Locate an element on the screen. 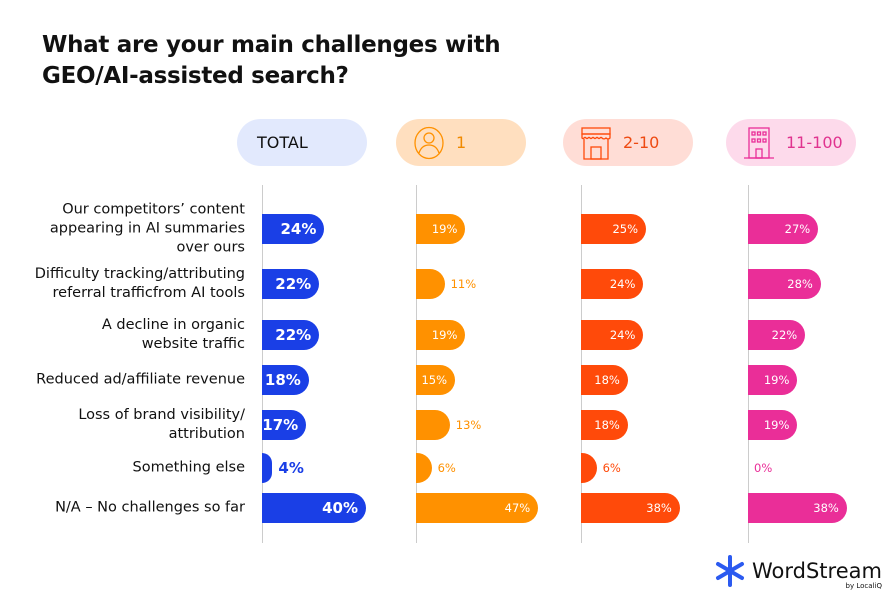 The height and width of the screenshot is (600, 891). legend-pill-3: 11-100 is located at coordinates (791, 142).